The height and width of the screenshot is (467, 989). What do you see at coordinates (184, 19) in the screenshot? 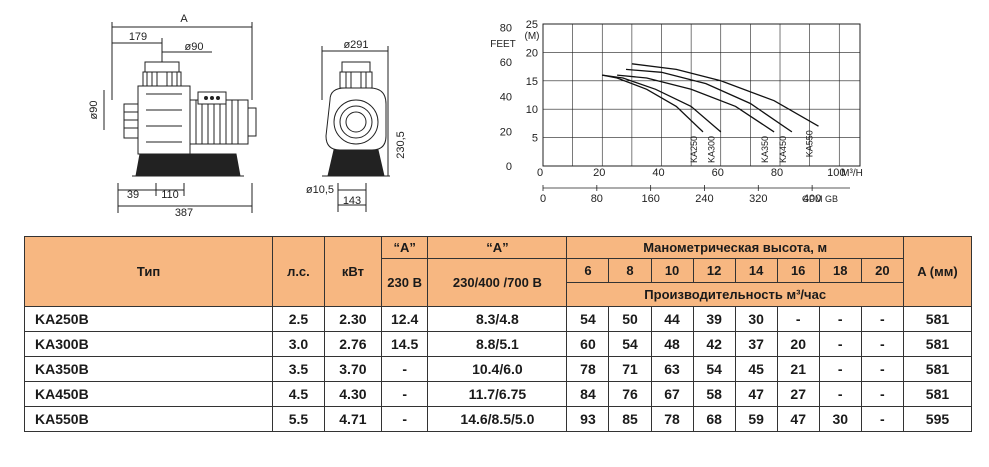
I see `dim-overall-a: A` at bounding box center [184, 19].